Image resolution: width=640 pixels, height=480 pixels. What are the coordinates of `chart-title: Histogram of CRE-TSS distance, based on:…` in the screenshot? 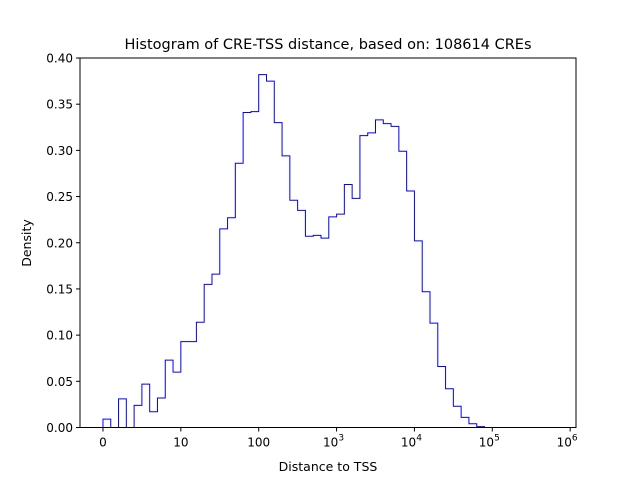 It's located at (327, 45).